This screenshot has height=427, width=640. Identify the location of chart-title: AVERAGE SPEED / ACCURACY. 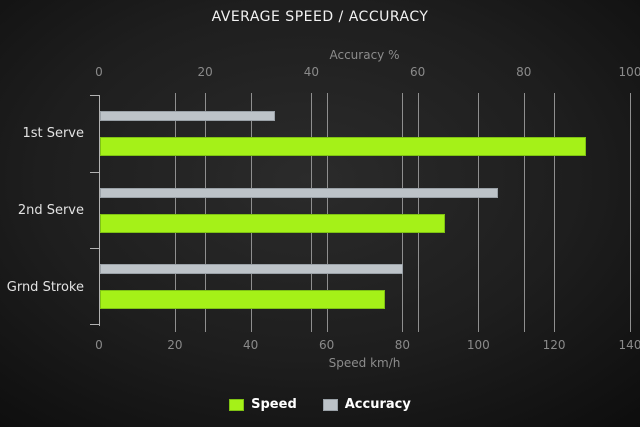
(320, 17).